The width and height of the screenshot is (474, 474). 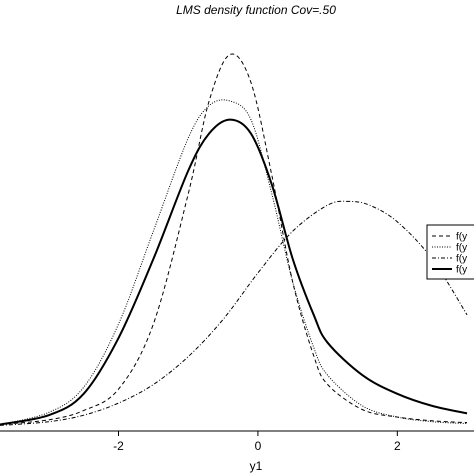 What do you see at coordinates (237, 441) in the screenshot?
I see `x-axis: -2 0 2` at bounding box center [237, 441].